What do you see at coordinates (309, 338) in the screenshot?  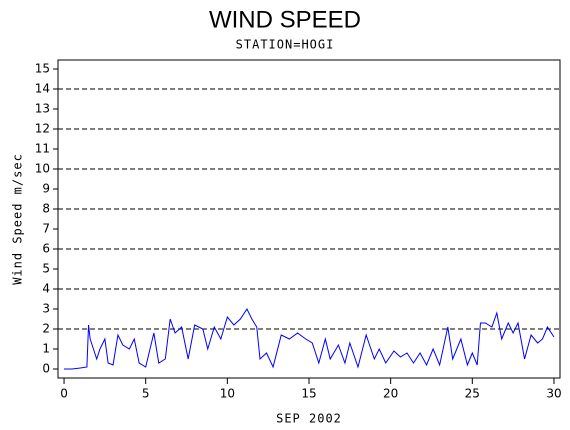 I see `data-line` at bounding box center [309, 338].